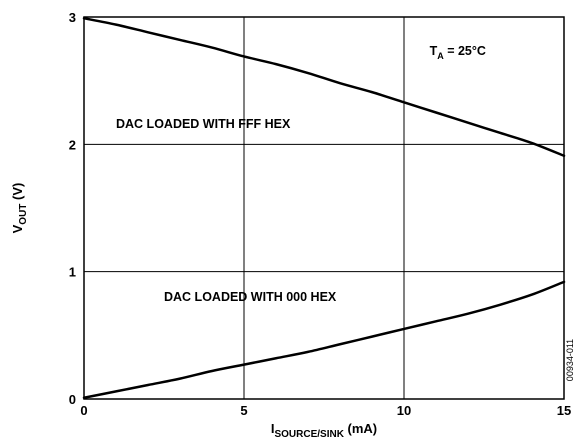 The image size is (579, 444). Describe the element at coordinates (72, 208) in the screenshot. I see `y-tick-labels: 0 1 2 3` at that location.